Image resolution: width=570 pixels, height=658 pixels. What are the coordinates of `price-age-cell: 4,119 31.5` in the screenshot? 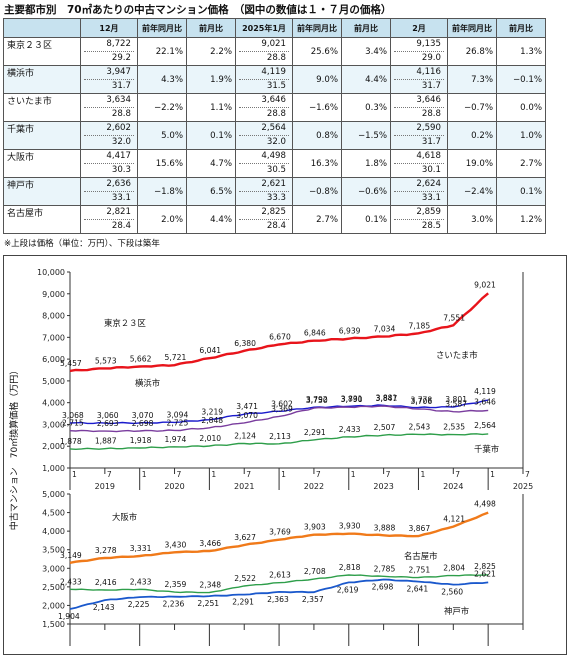 It's located at (264, 79).